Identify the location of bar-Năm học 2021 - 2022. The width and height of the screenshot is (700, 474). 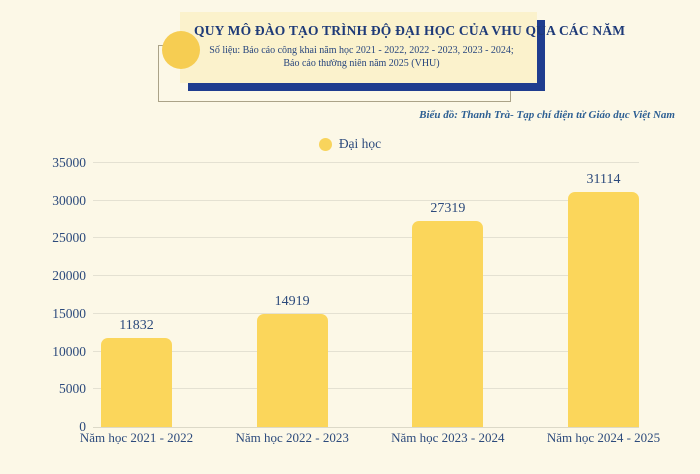
(136, 382).